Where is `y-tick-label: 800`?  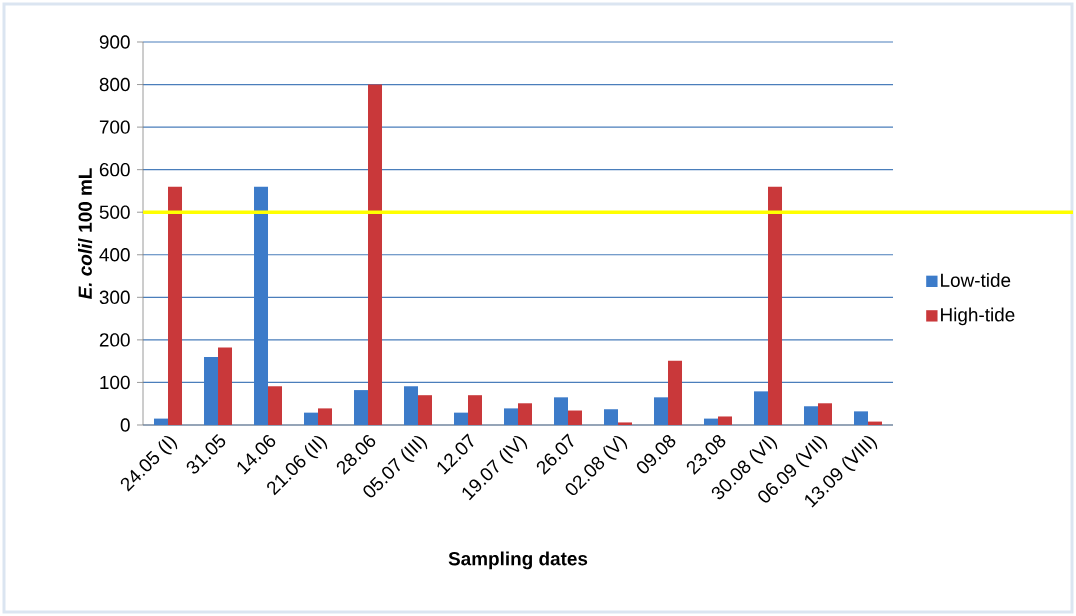 y-tick-label: 800 is located at coordinates (114, 84).